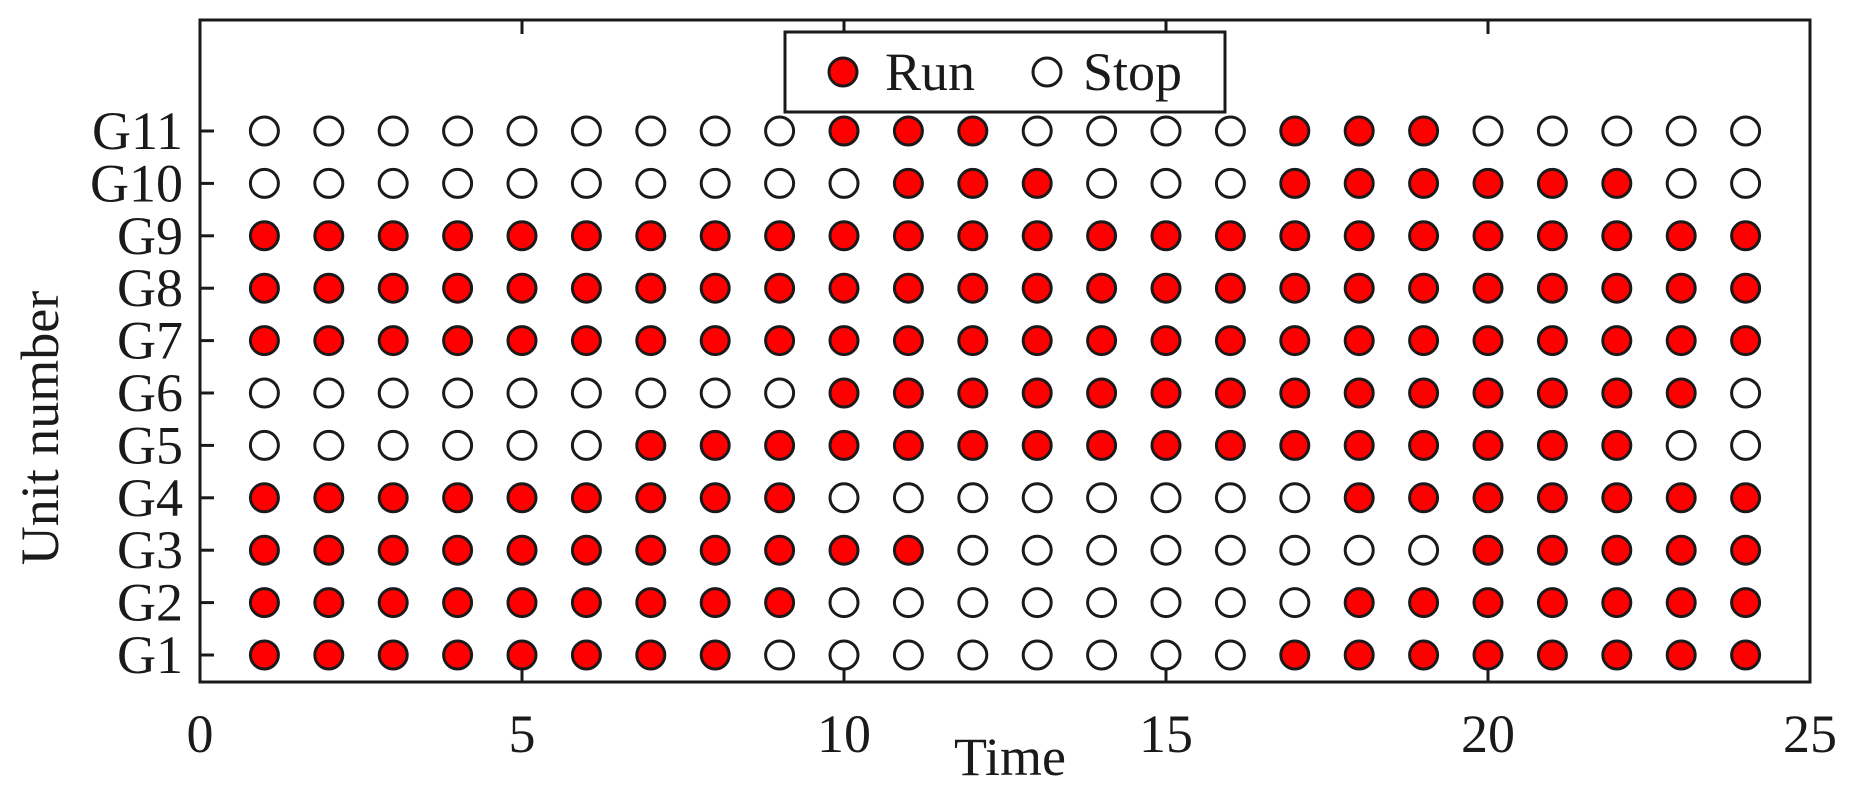  Describe the element at coordinates (200, 734) in the screenshot. I see `x-tick-label: 0` at that location.